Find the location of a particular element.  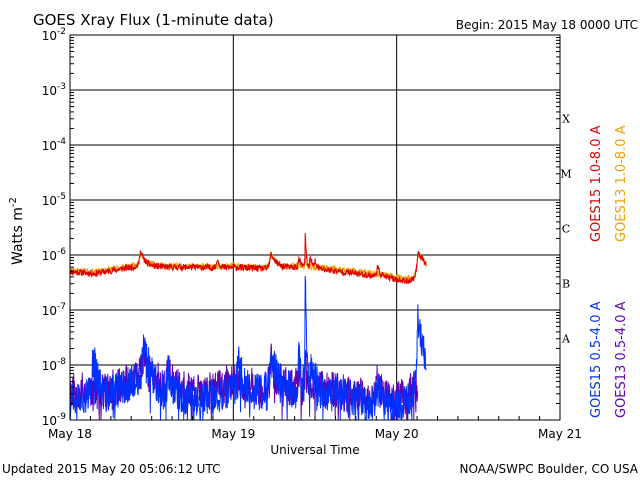

y-tick-label: 10⁻⁹ is located at coordinates (54, 420).